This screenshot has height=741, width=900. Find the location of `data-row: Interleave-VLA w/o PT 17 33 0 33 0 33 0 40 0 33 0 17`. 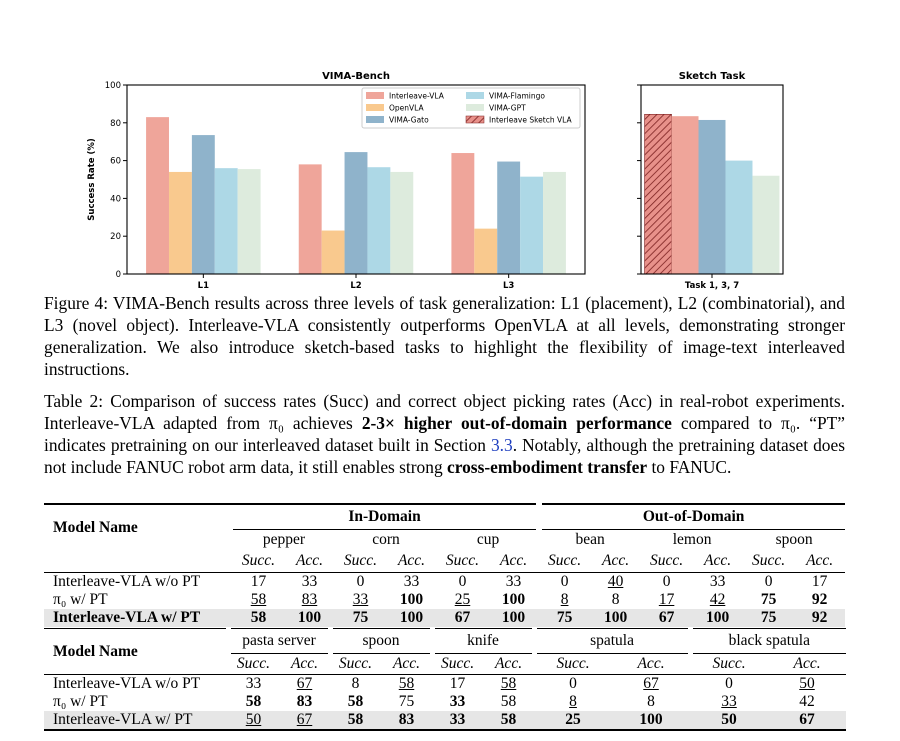

data-row: Interleave-VLA w/o PT 17 33 0 33 0 33 0 40 0 33 0 17 is located at coordinates (444, 581).